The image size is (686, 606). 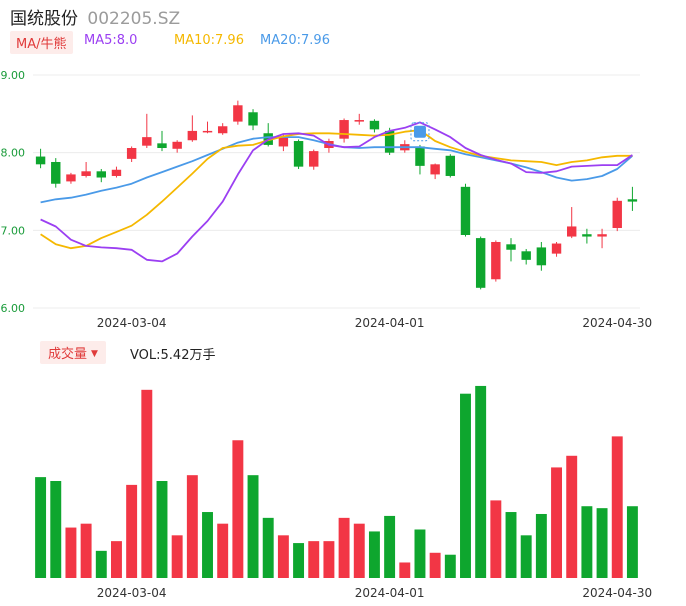 I want to click on date-tick-label: 2024-03-04, so click(x=132, y=323).